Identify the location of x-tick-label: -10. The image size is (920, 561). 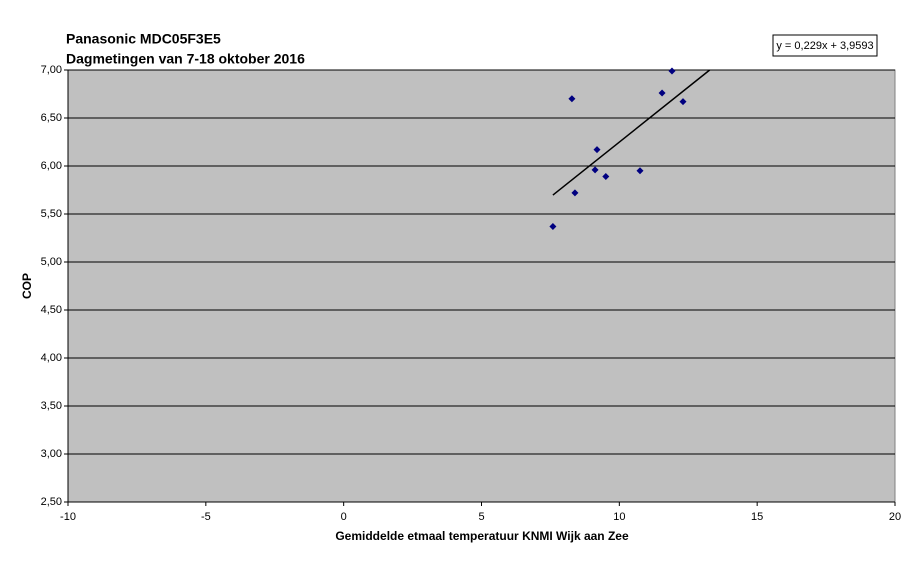
(68, 517).